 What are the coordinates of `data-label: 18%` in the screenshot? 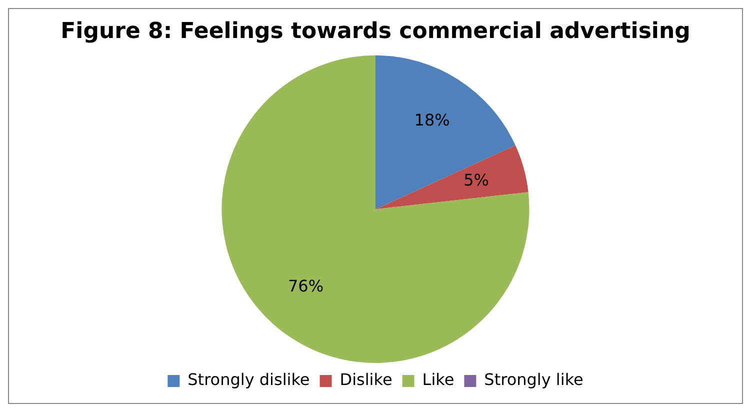 It's located at (432, 120).